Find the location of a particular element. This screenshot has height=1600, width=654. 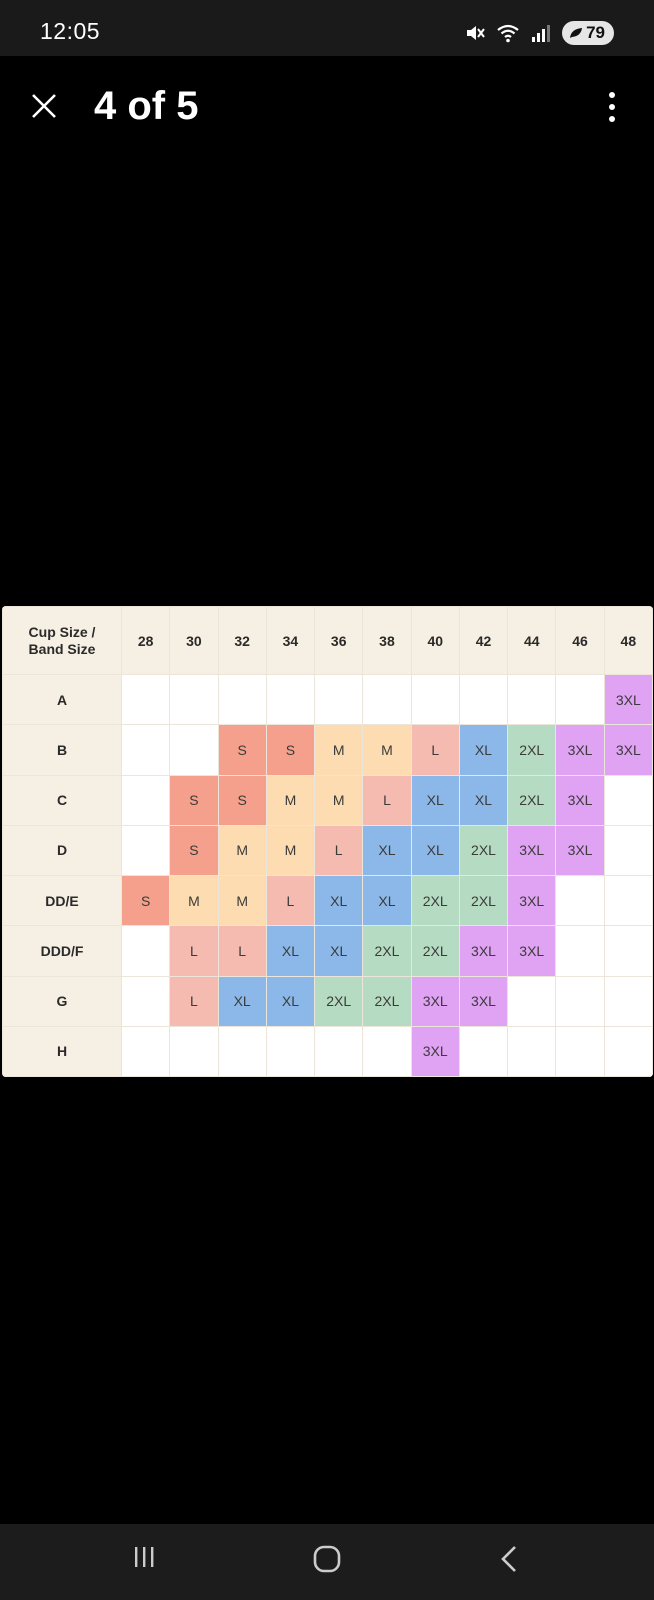

battery-level: 79 is located at coordinates (595, 32).